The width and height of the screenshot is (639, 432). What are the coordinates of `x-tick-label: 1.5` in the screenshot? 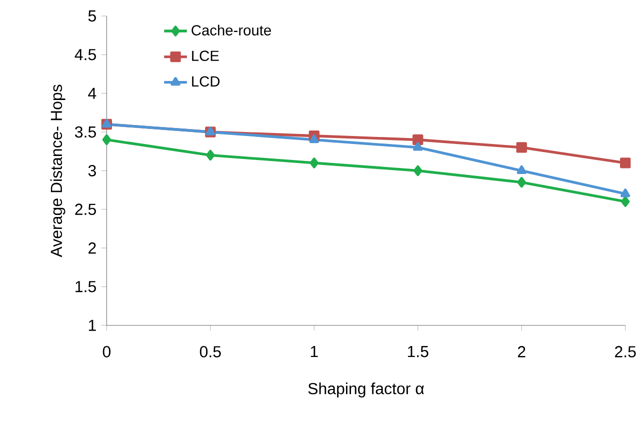 It's located at (418, 352).